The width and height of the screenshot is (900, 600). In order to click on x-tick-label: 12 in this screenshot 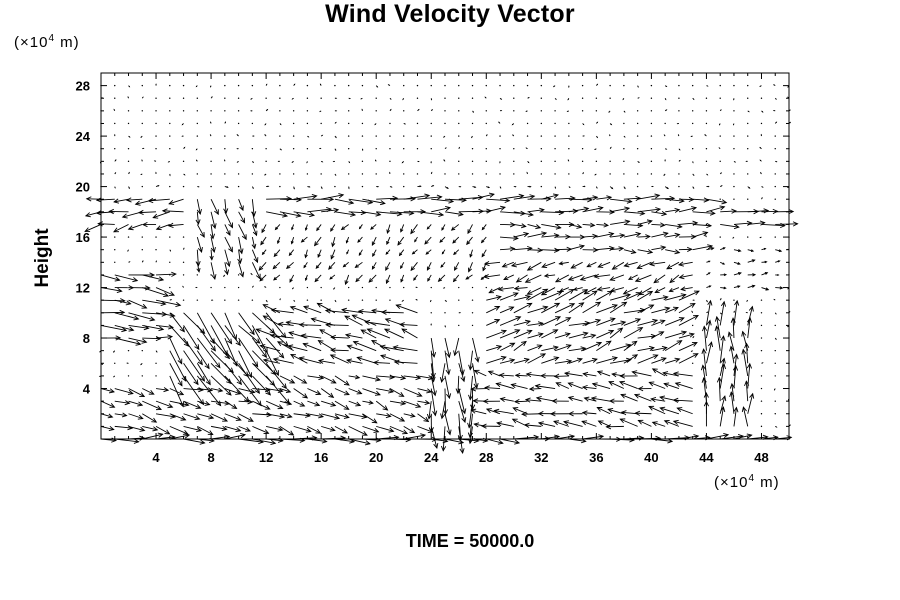, I will do `click(266, 457)`.